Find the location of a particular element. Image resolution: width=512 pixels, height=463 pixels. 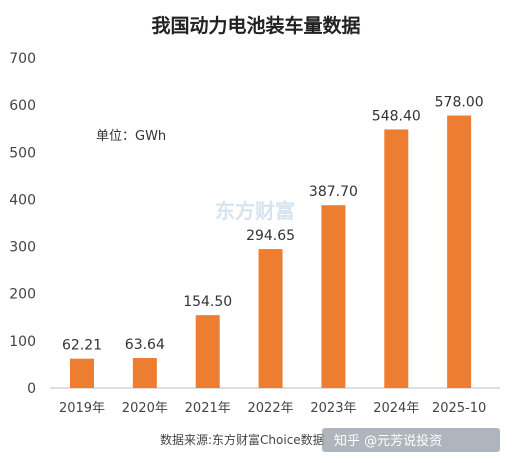

x-tick-label: 2024年 is located at coordinates (396, 408).